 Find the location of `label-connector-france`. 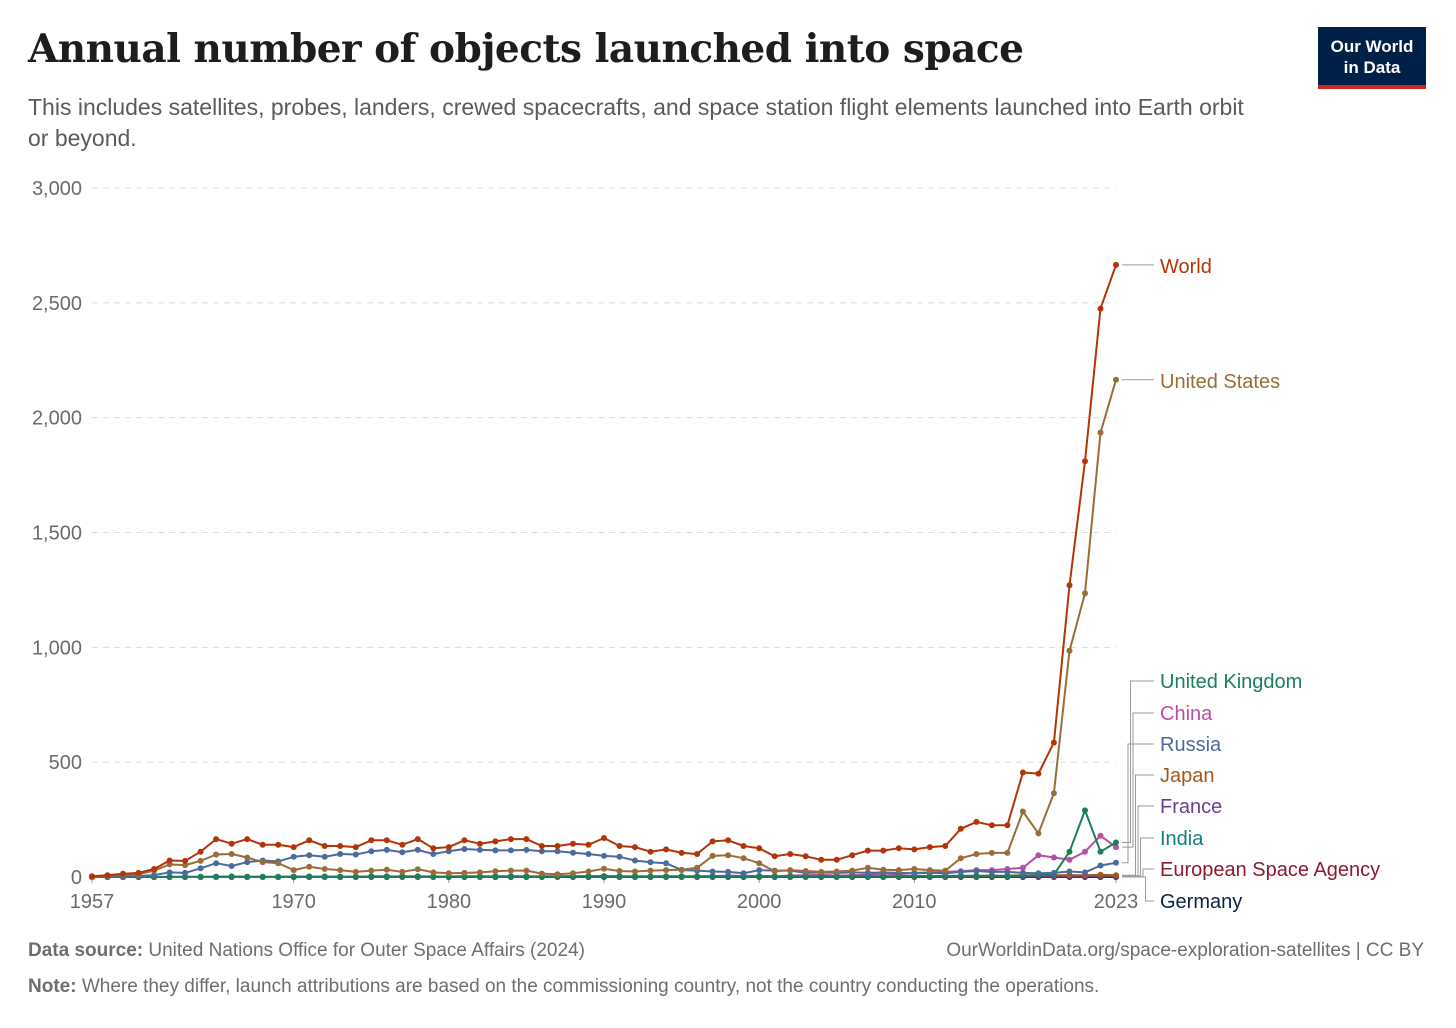

label-connector-france is located at coordinates (1138, 841).